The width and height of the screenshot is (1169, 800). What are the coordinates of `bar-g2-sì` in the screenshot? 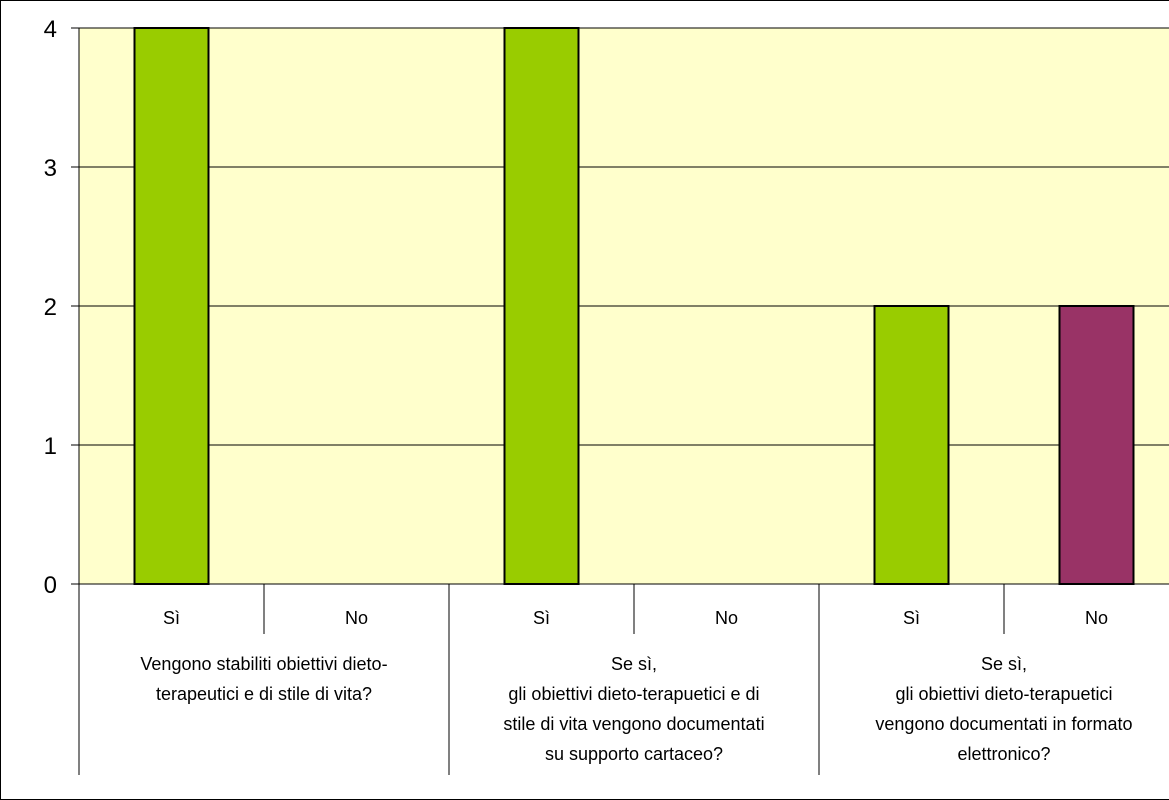 It's located at (912, 445).